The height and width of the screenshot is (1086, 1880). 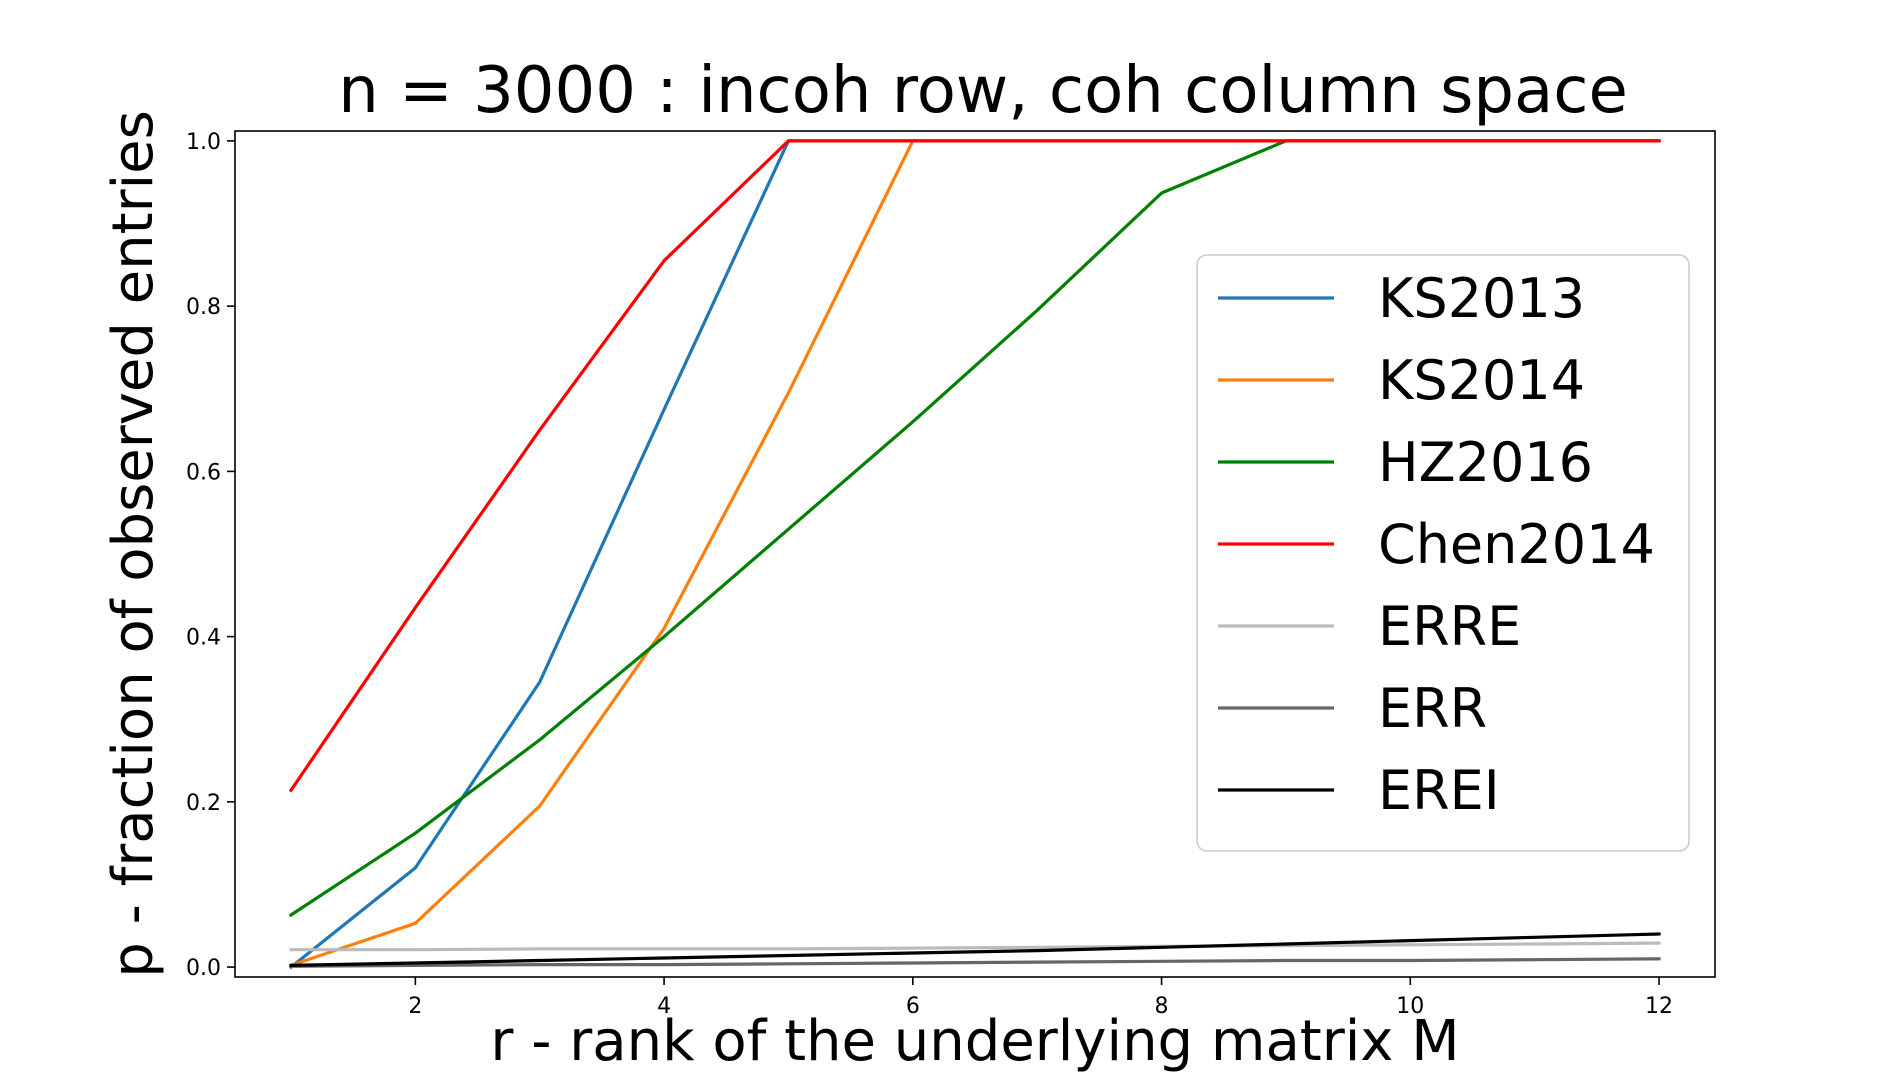 What do you see at coordinates (203, 638) in the screenshot?
I see `y-tick-label: 0.4` at bounding box center [203, 638].